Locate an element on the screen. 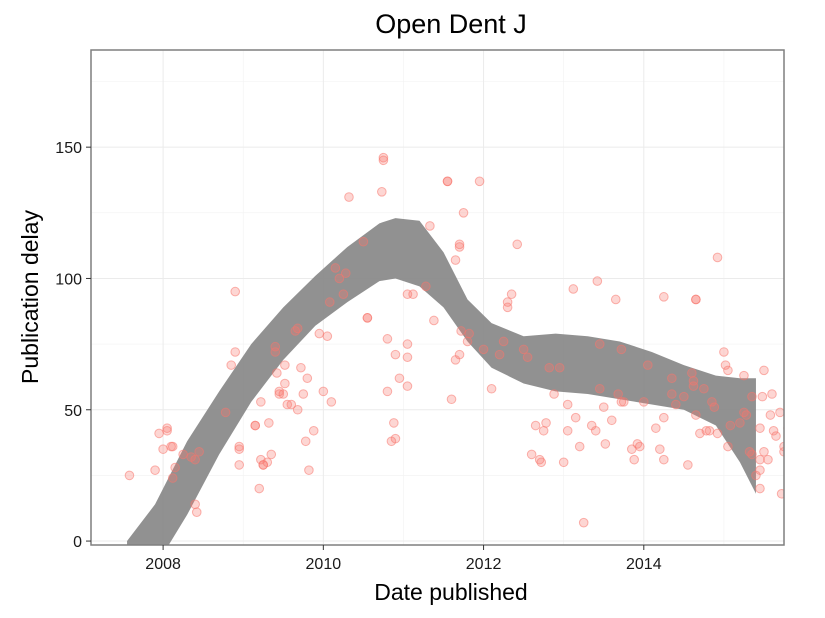  x-tick-label: 2014 is located at coordinates (644, 564).